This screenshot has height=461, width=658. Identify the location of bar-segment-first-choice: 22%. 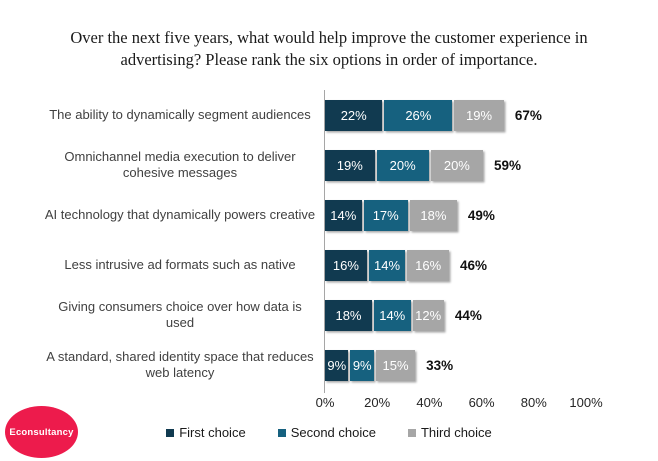
(354, 115).